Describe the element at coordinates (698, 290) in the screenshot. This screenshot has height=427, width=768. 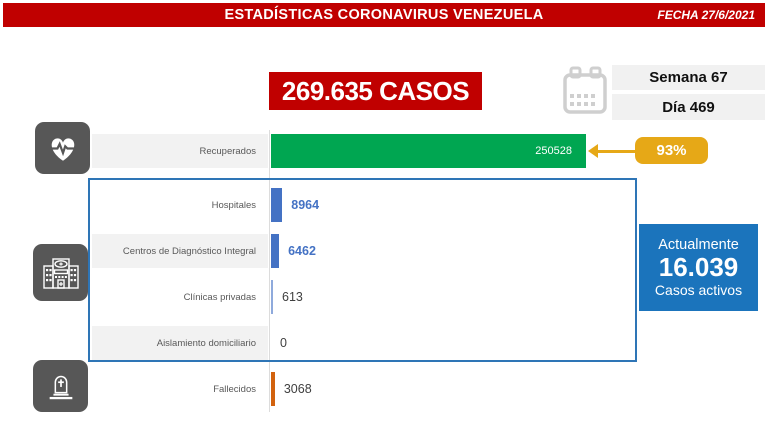
I see `active-cases-label: Casos activos` at that location.